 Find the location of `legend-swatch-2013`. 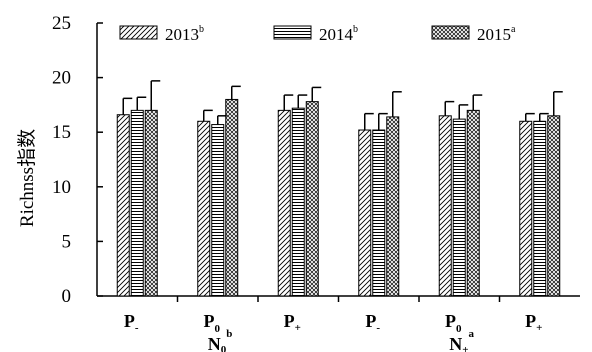

legend-swatch-2013 is located at coordinates (138, 32).